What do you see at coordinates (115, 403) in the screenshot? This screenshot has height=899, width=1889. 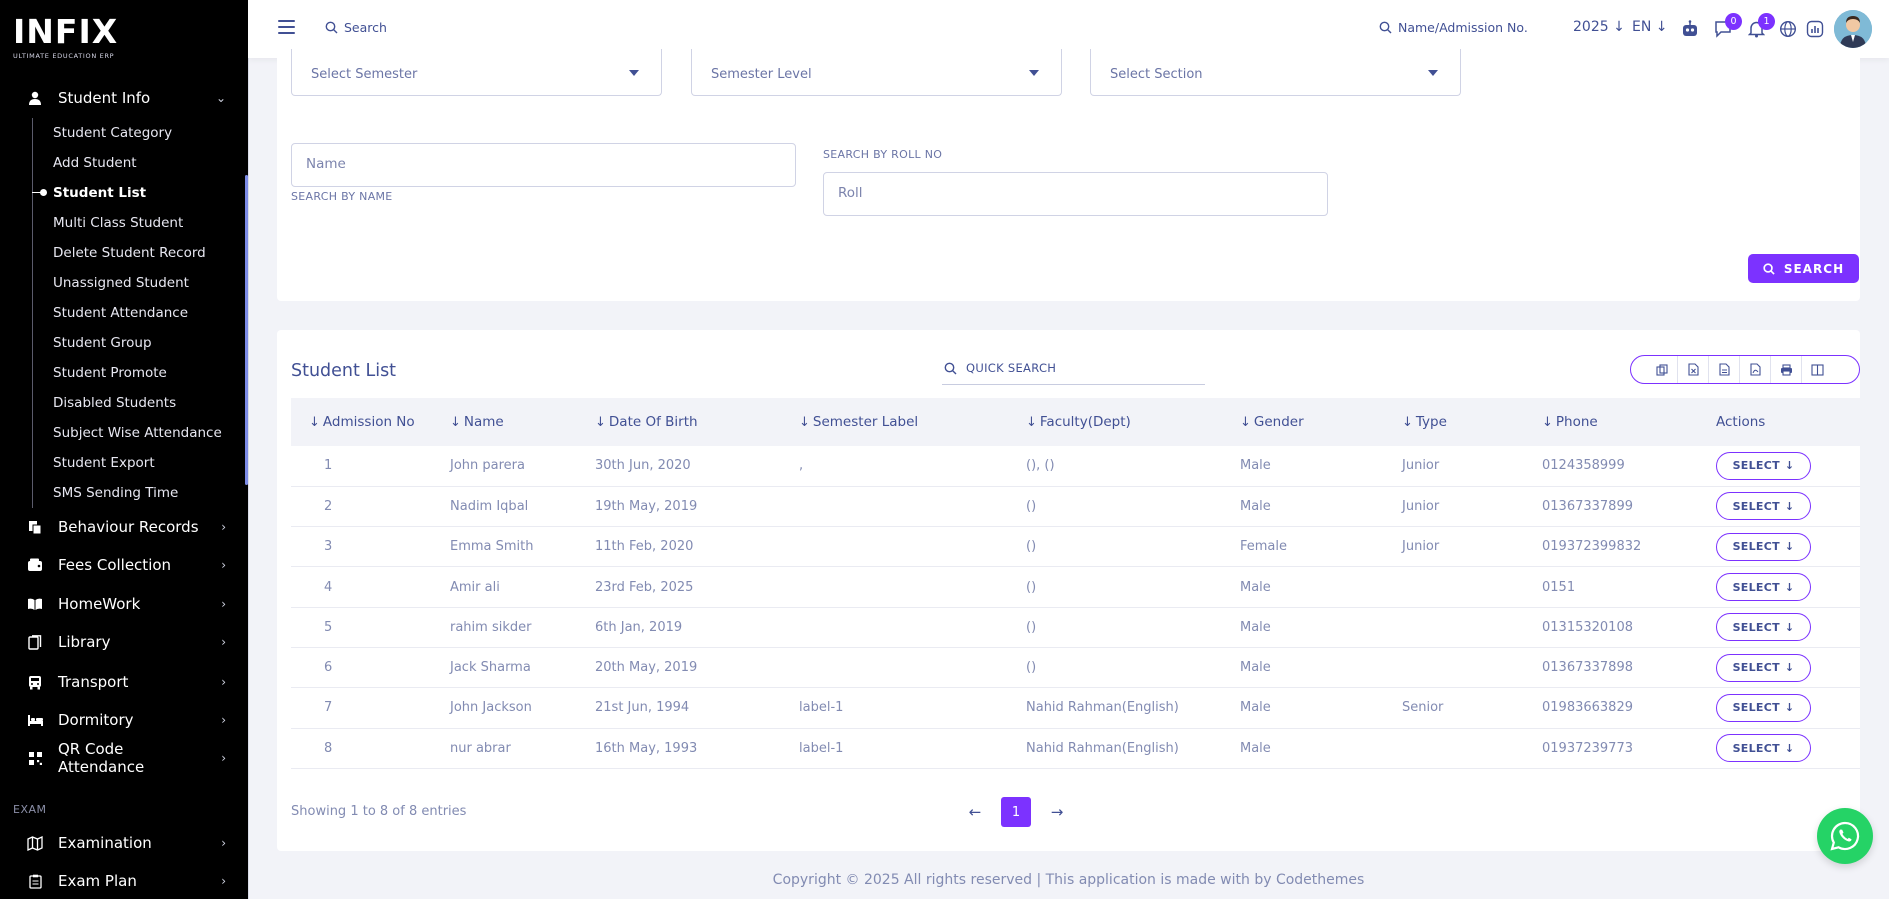 I see `sidebar-subitem: Disabled Students` at bounding box center [115, 403].